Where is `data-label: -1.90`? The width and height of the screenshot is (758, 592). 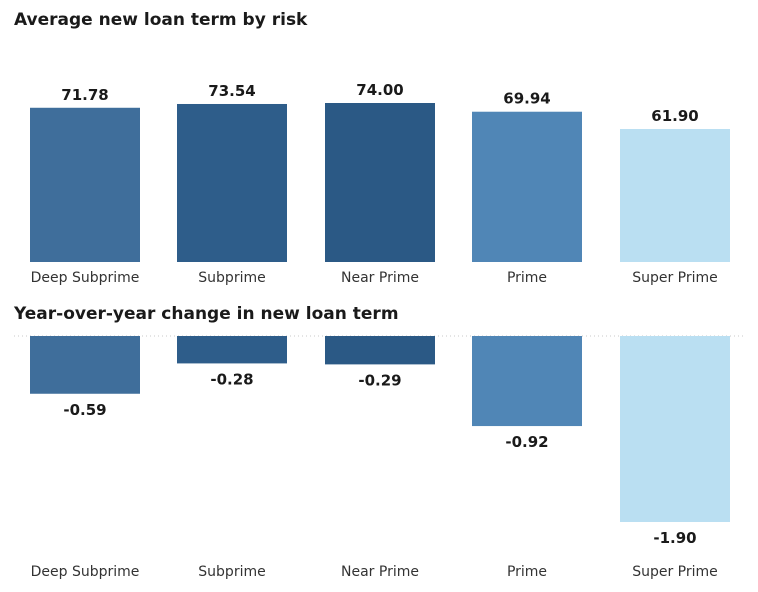
data-label: -1.90 is located at coordinates (674, 538).